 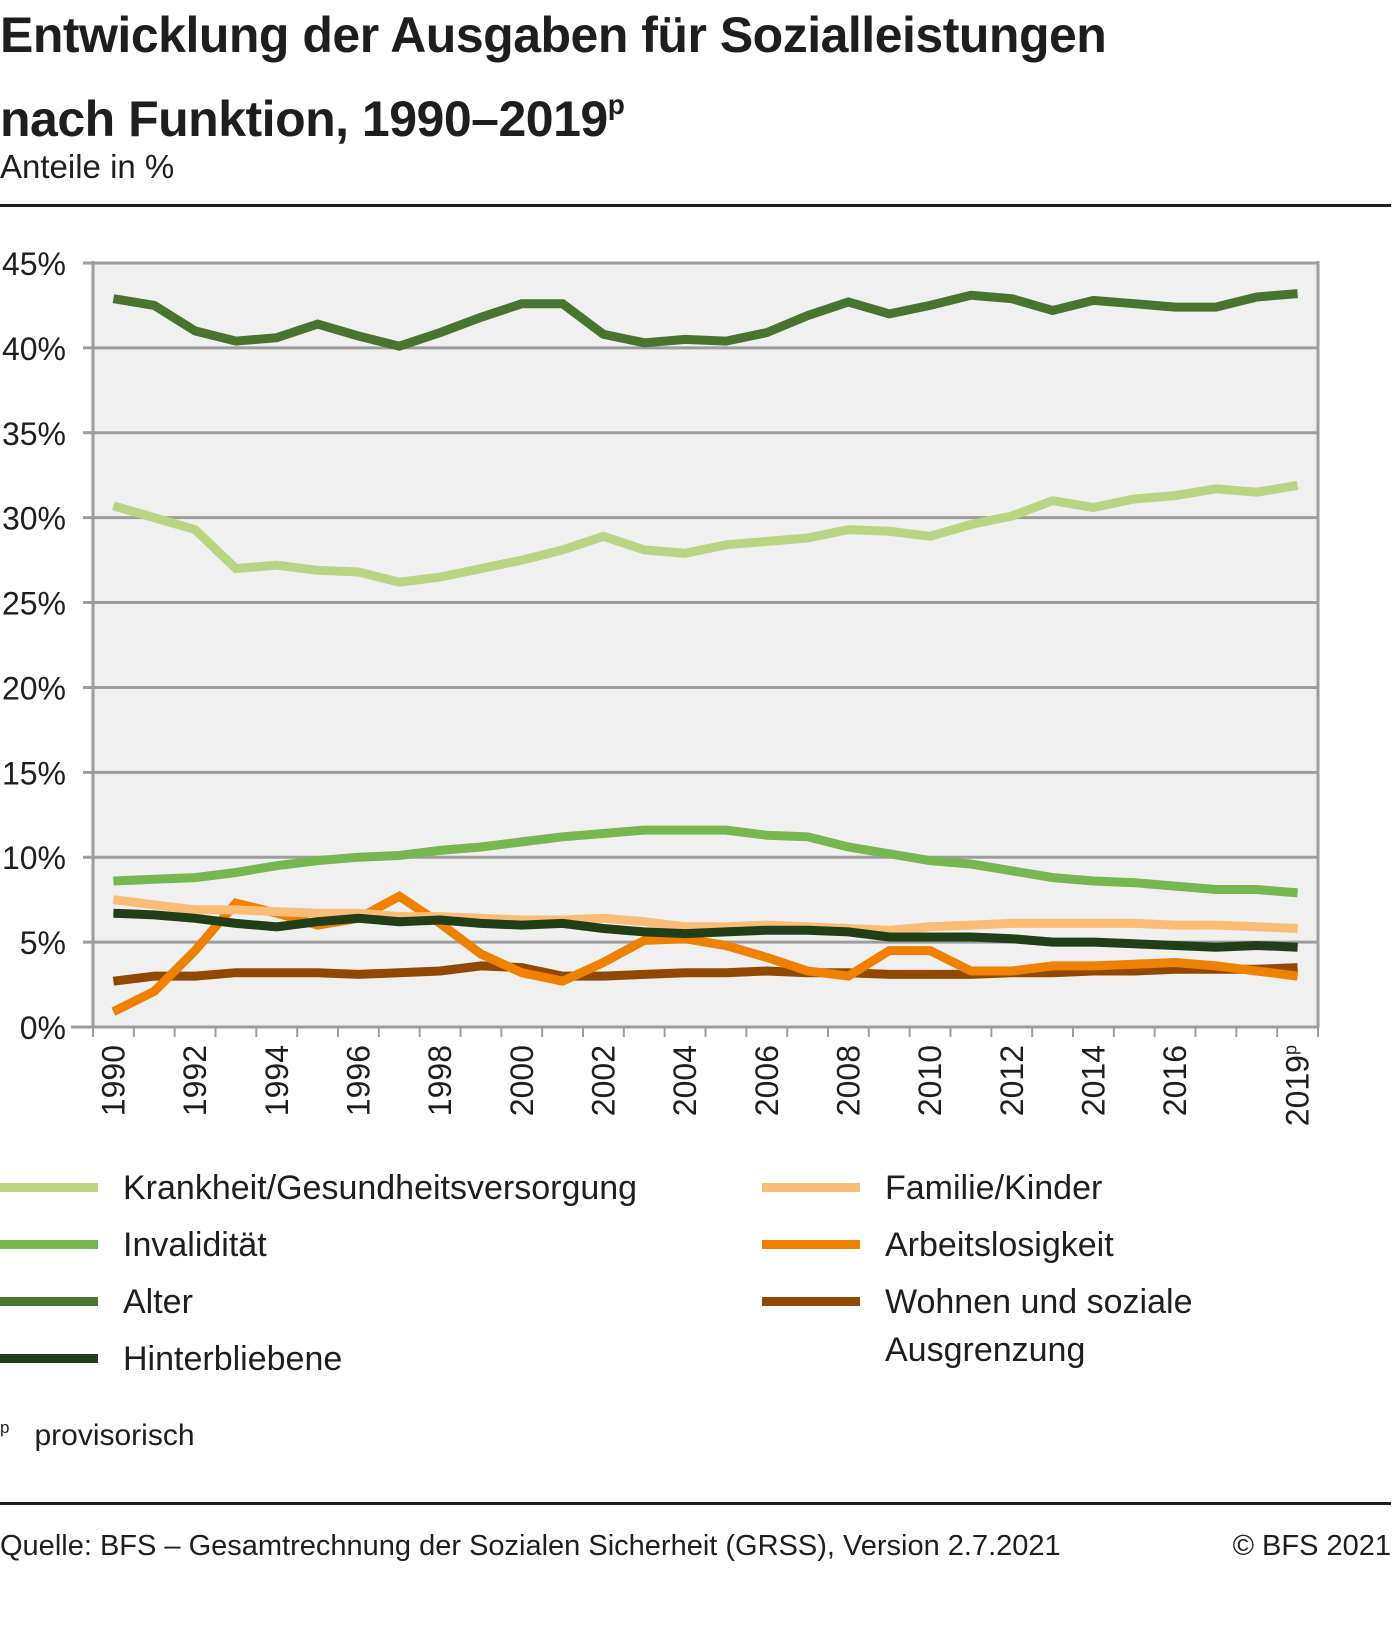 I want to click on legend-item: Invalidität, so click(x=133, y=1245).